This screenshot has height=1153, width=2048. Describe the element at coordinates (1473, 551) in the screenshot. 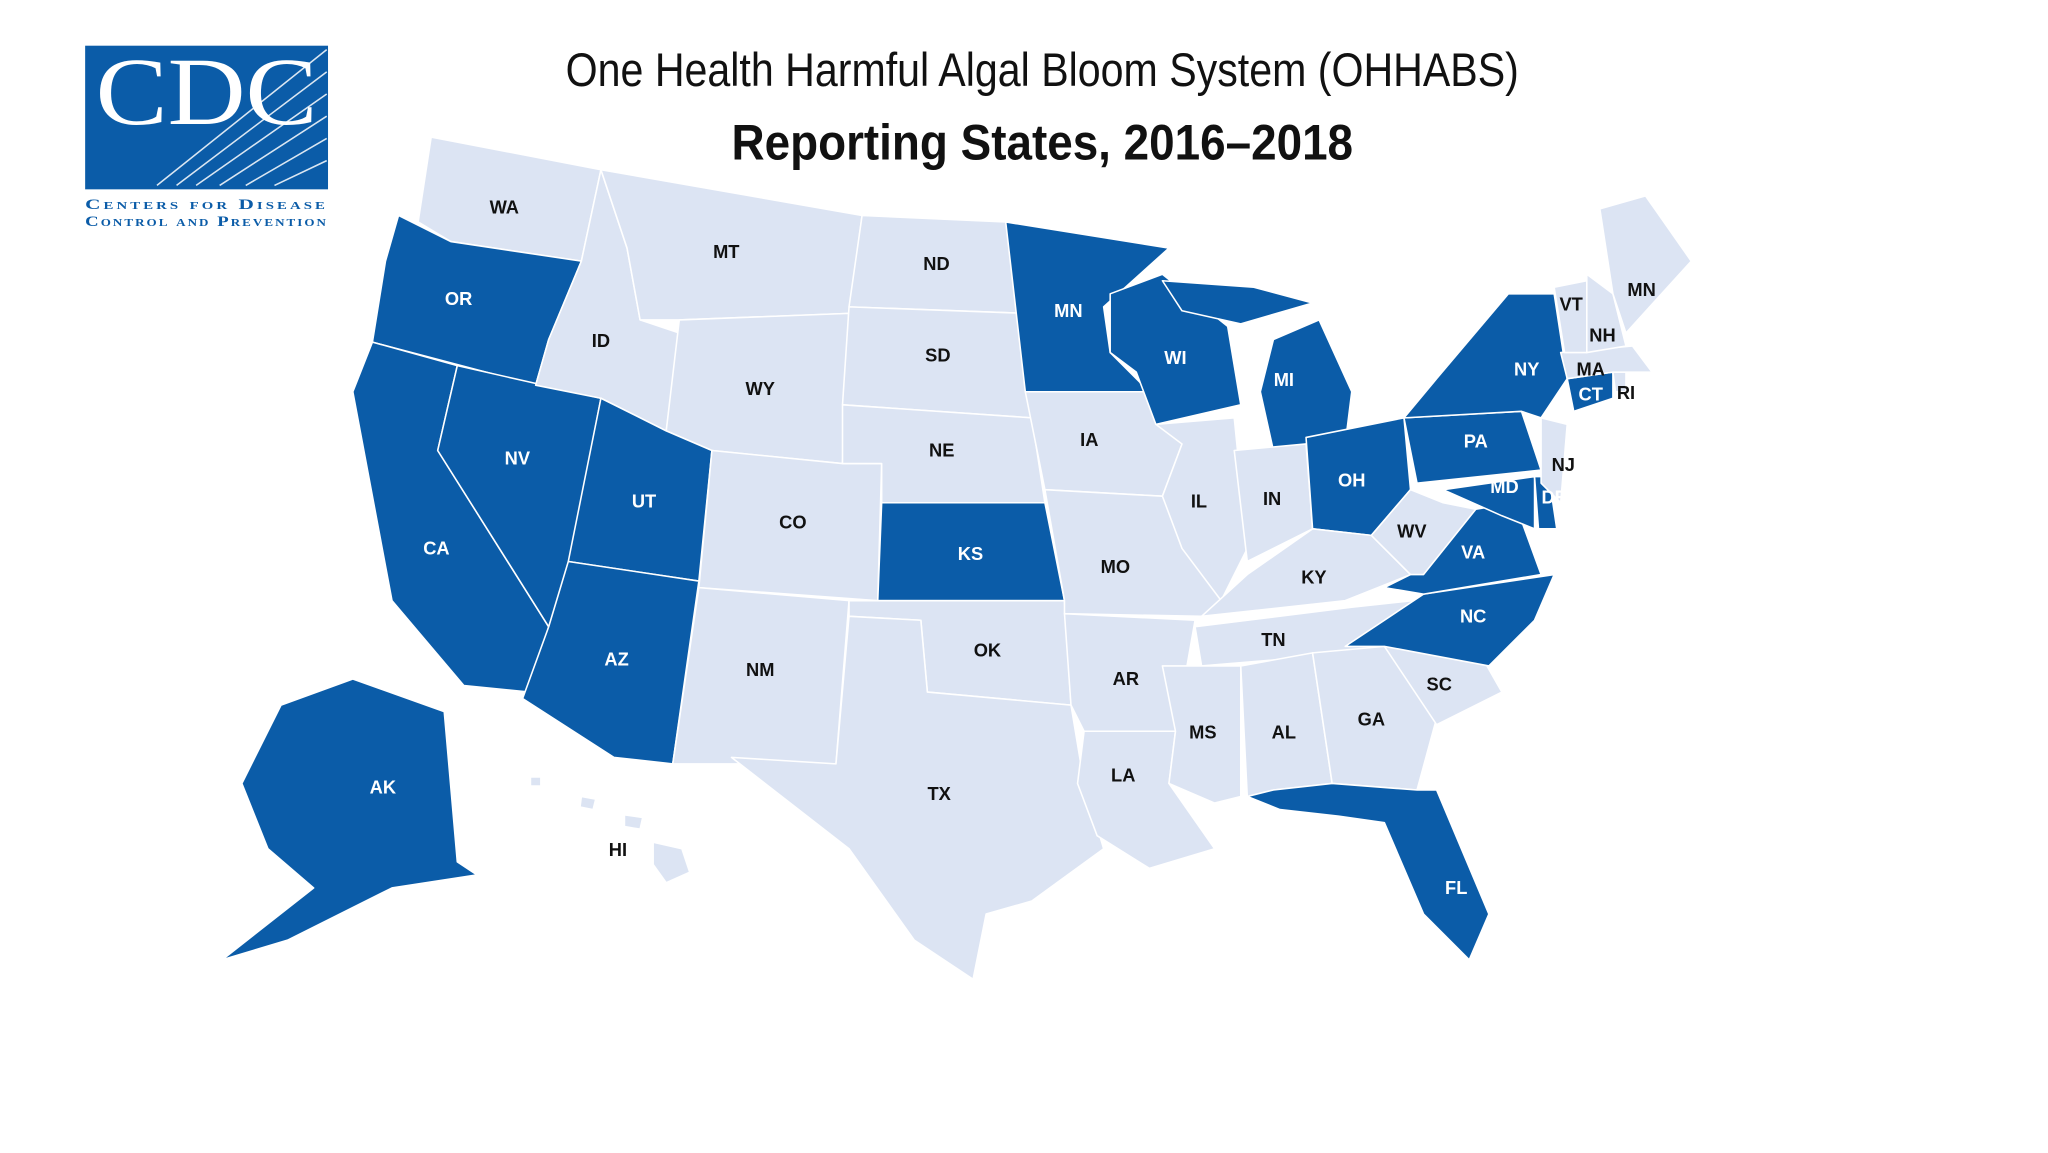

I see `state-label: VA` at that location.